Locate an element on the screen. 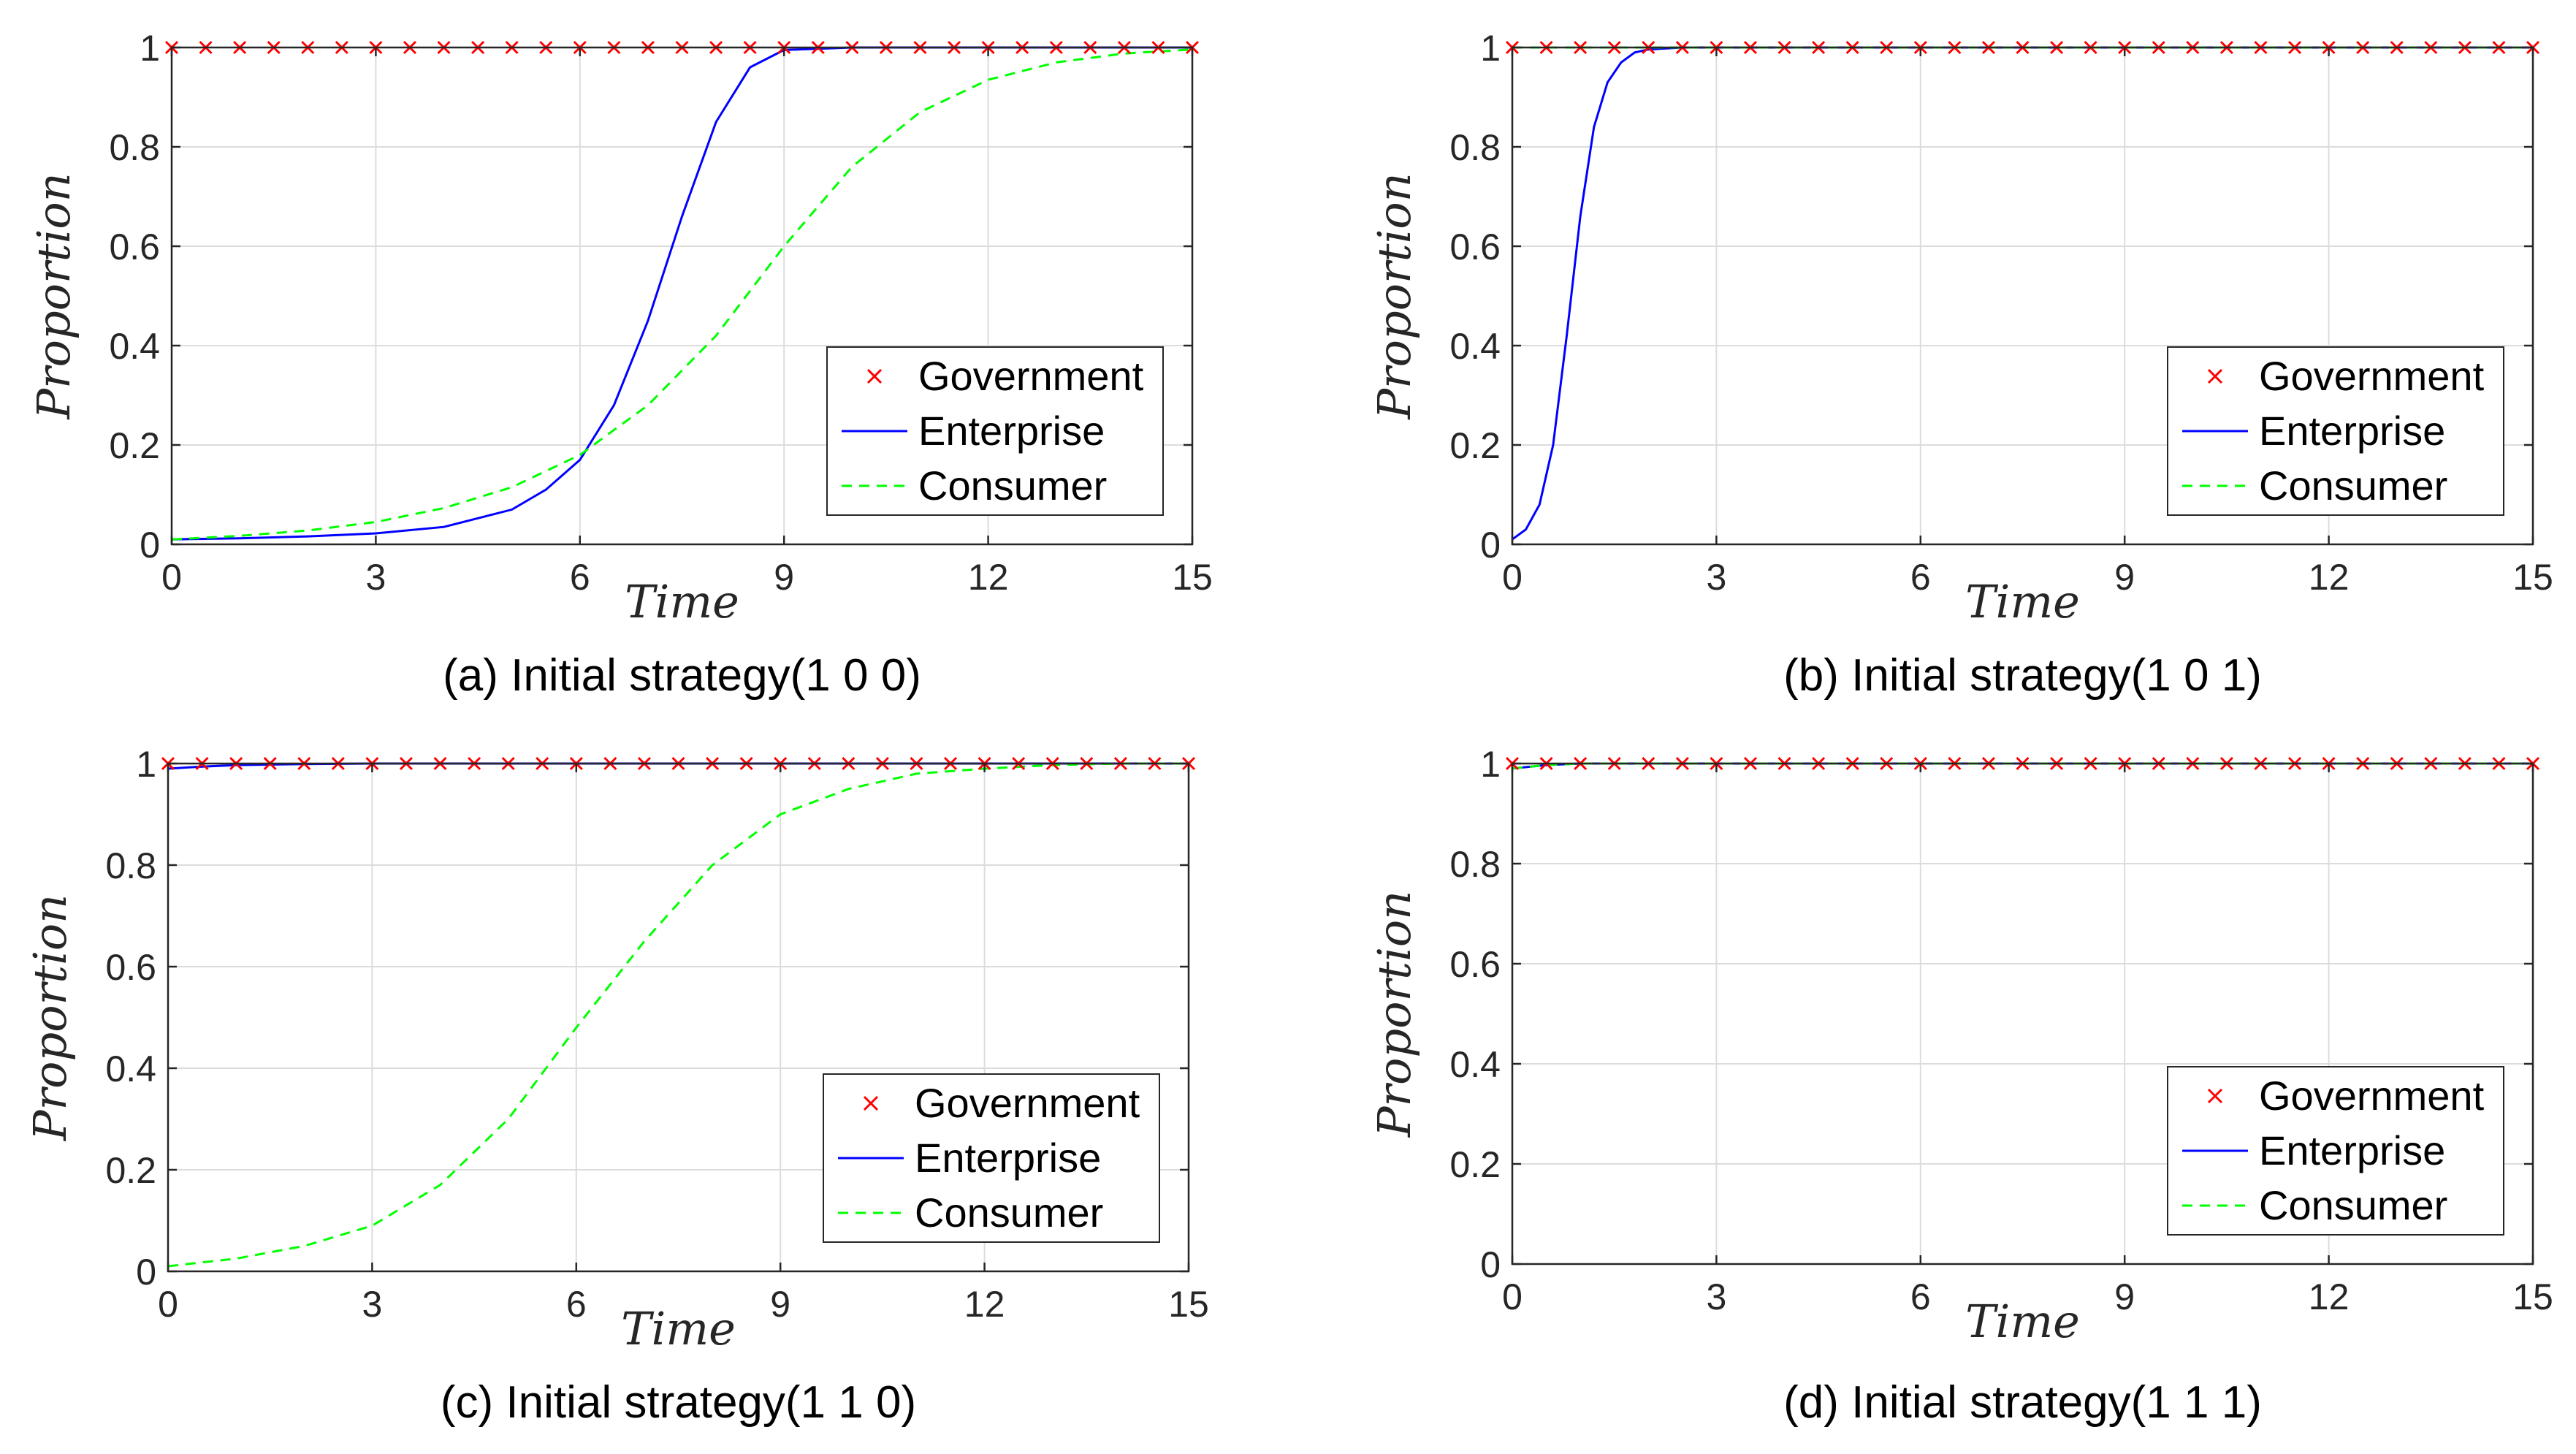 The width and height of the screenshot is (2576, 1454). panel-caption: (c) Initial strategy(1 1 0) is located at coordinates (678, 1402).